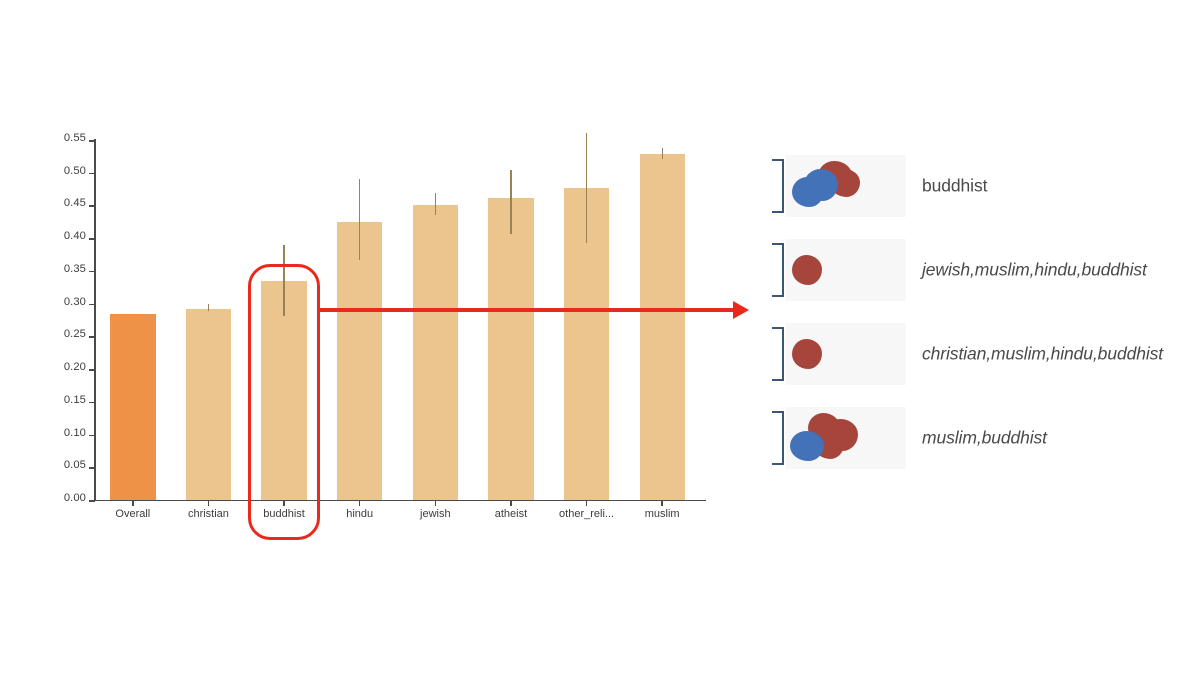  Describe the element at coordinates (284, 514) in the screenshot. I see `x-tick-label: buddhist` at that location.